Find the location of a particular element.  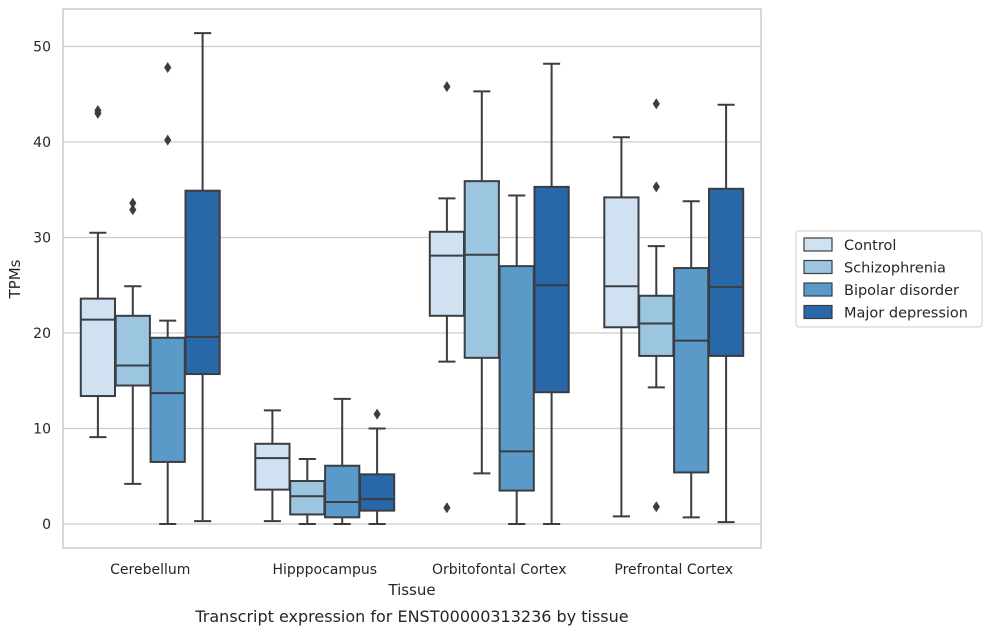

legend-frame is located at coordinates (889, 279).